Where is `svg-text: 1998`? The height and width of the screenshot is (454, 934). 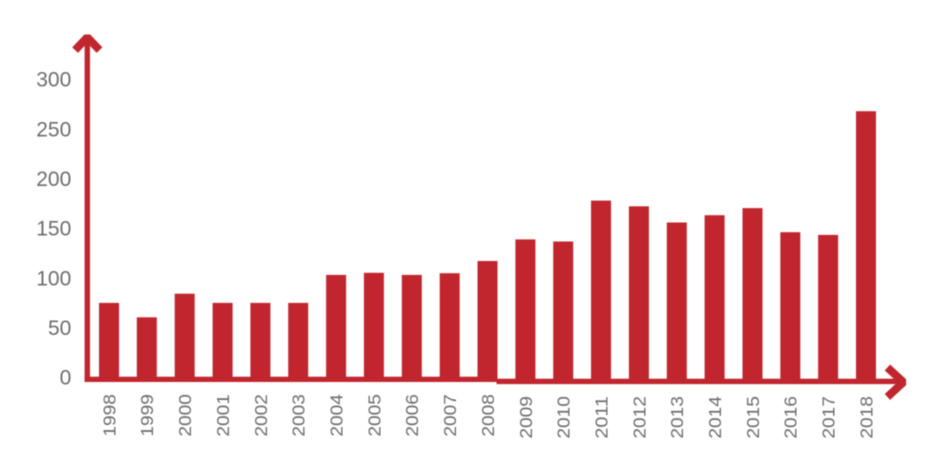 svg-text: 1998 is located at coordinates (109, 415).